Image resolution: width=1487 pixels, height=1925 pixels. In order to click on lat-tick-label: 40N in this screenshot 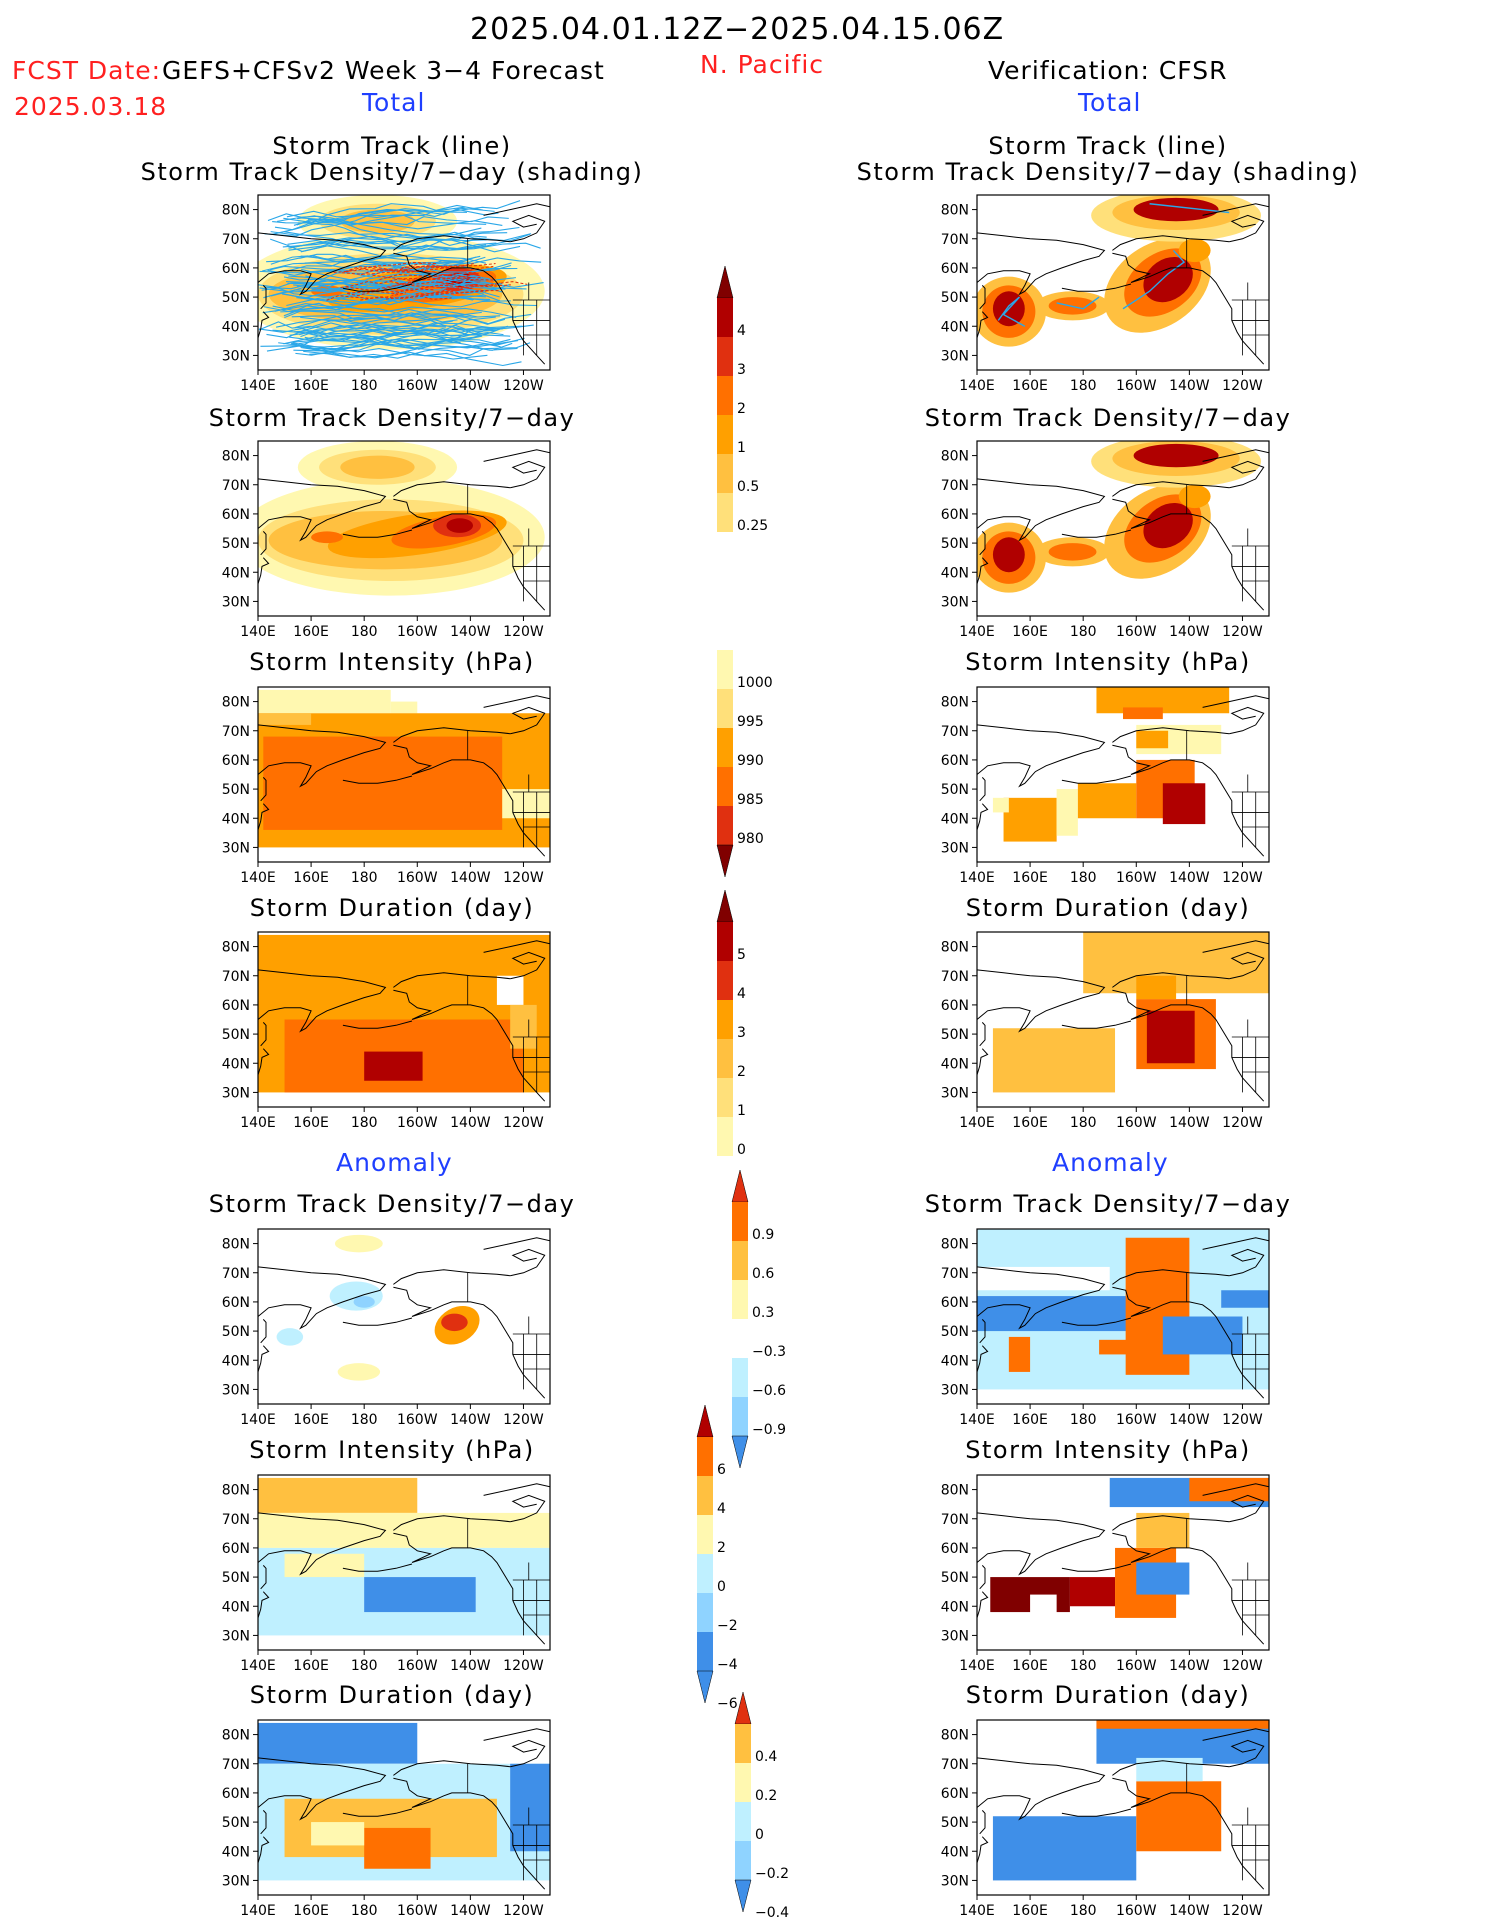, I will do `click(955, 1064)`.